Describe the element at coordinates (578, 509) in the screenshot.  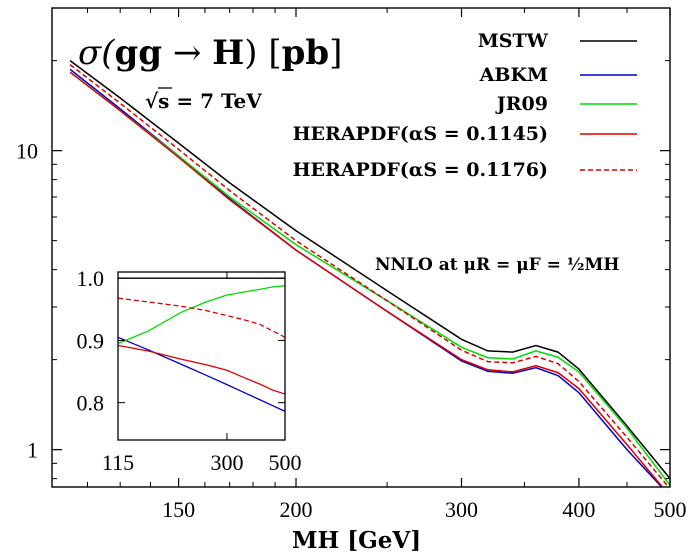
I see `x-tick-label-3: 400` at that location.